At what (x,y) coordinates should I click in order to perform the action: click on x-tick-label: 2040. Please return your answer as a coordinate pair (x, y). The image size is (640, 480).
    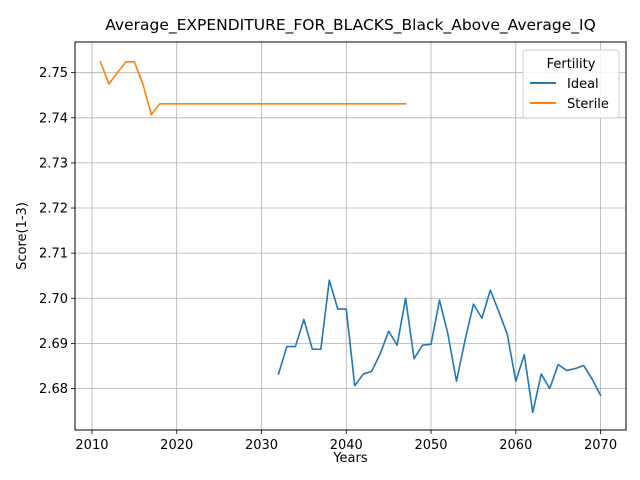
    Looking at the image, I should click on (346, 445).